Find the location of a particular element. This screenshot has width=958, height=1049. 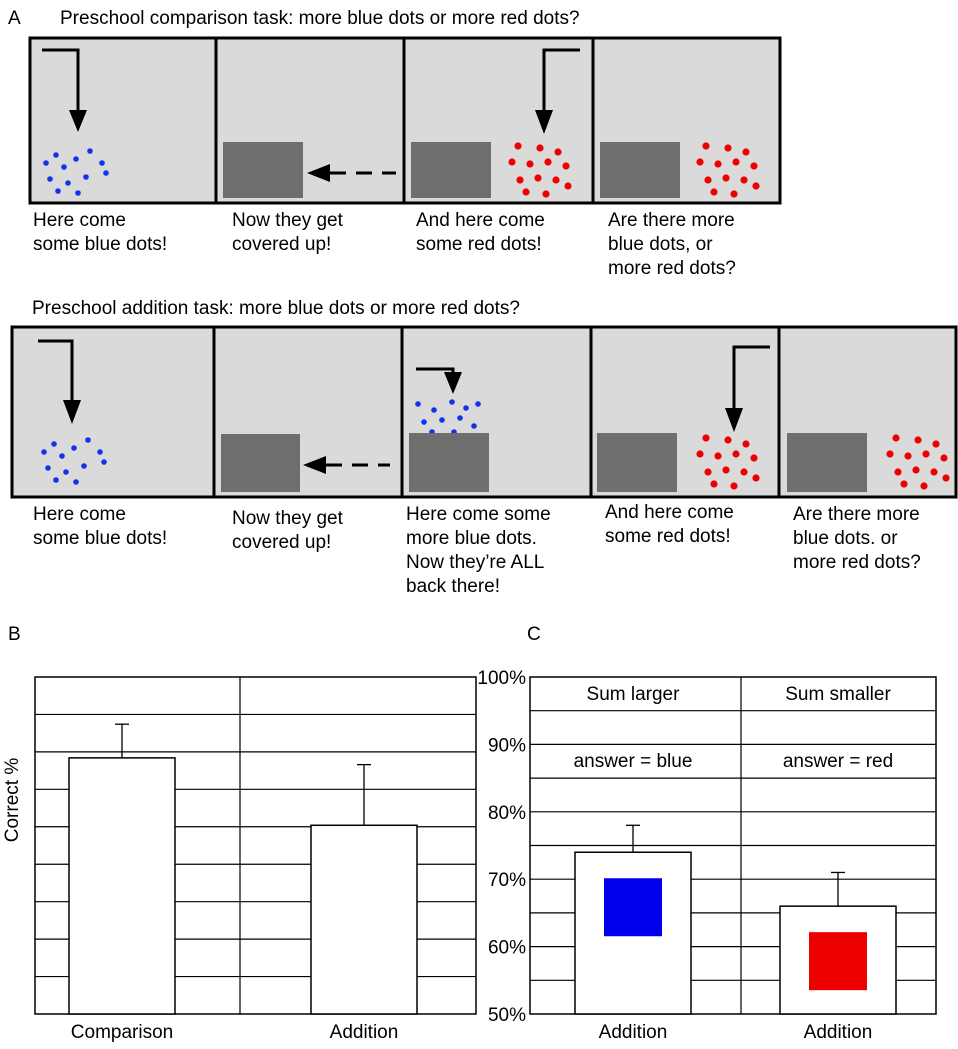

caption-line: more blue dots. is located at coordinates (471, 538).